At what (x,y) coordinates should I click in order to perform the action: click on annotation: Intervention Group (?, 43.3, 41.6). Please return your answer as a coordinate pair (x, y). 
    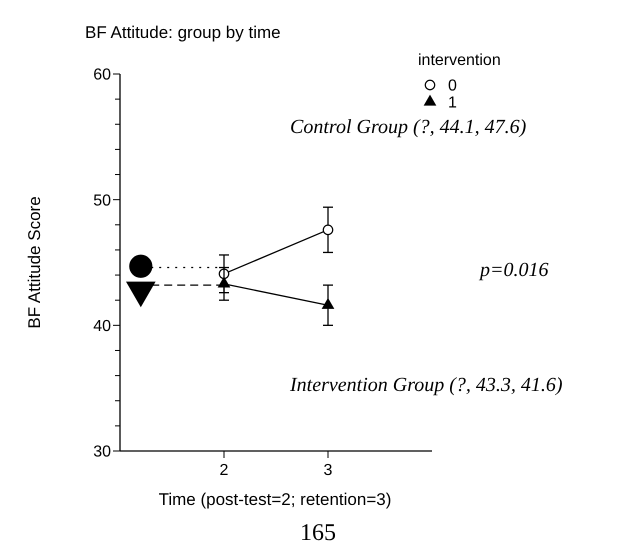
    Looking at the image, I should click on (426, 385).